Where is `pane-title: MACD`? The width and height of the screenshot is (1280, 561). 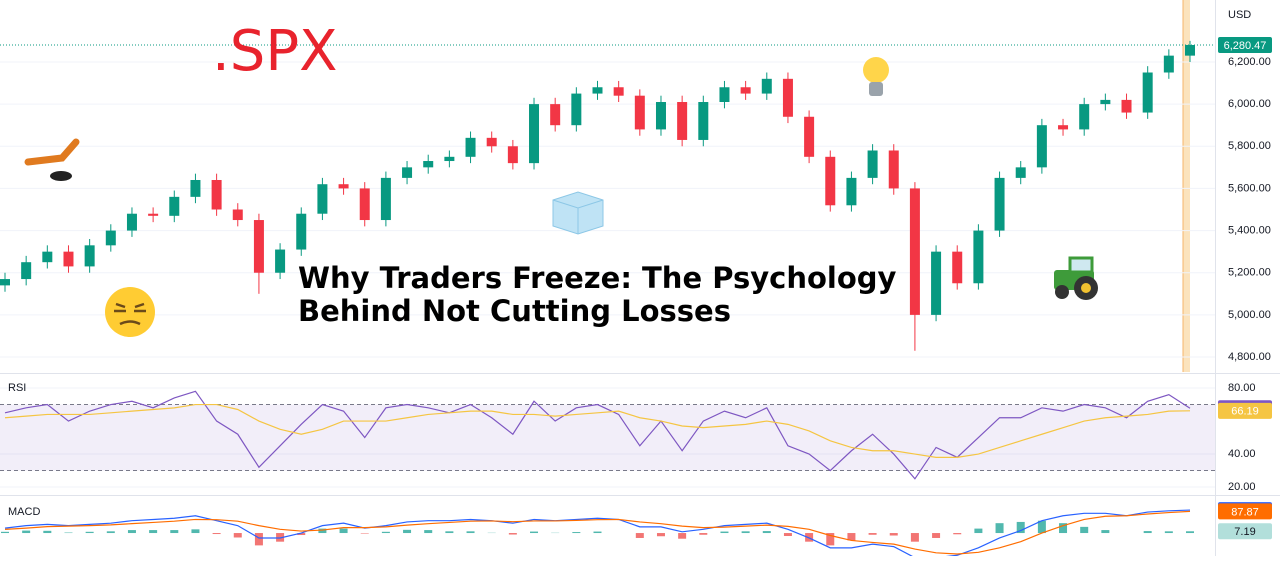 pane-title: MACD is located at coordinates (24, 512).